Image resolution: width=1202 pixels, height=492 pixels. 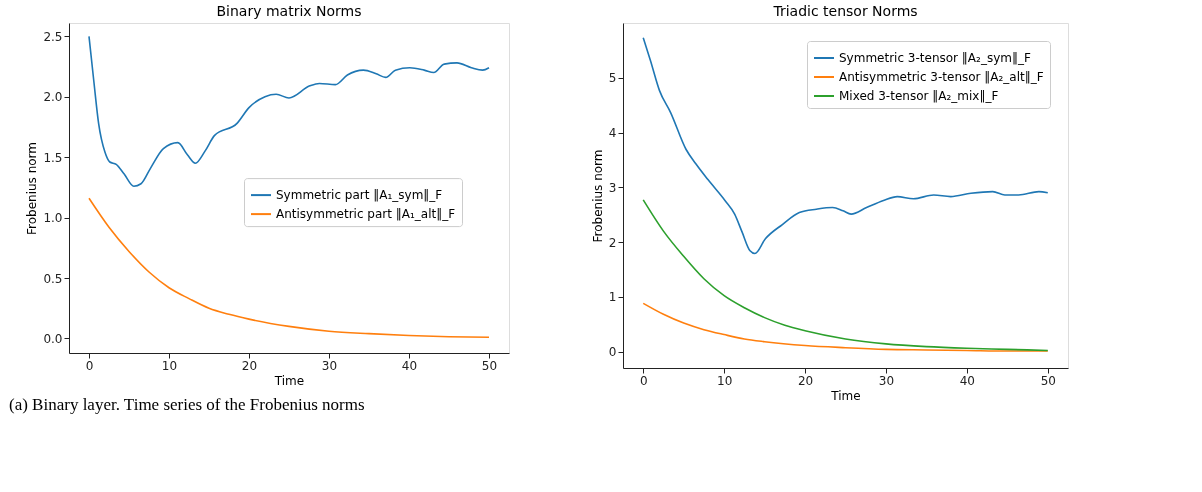 I want to click on legend-label: Antisymmetric part ‖A₁_alt‖_F, so click(x=366, y=214).